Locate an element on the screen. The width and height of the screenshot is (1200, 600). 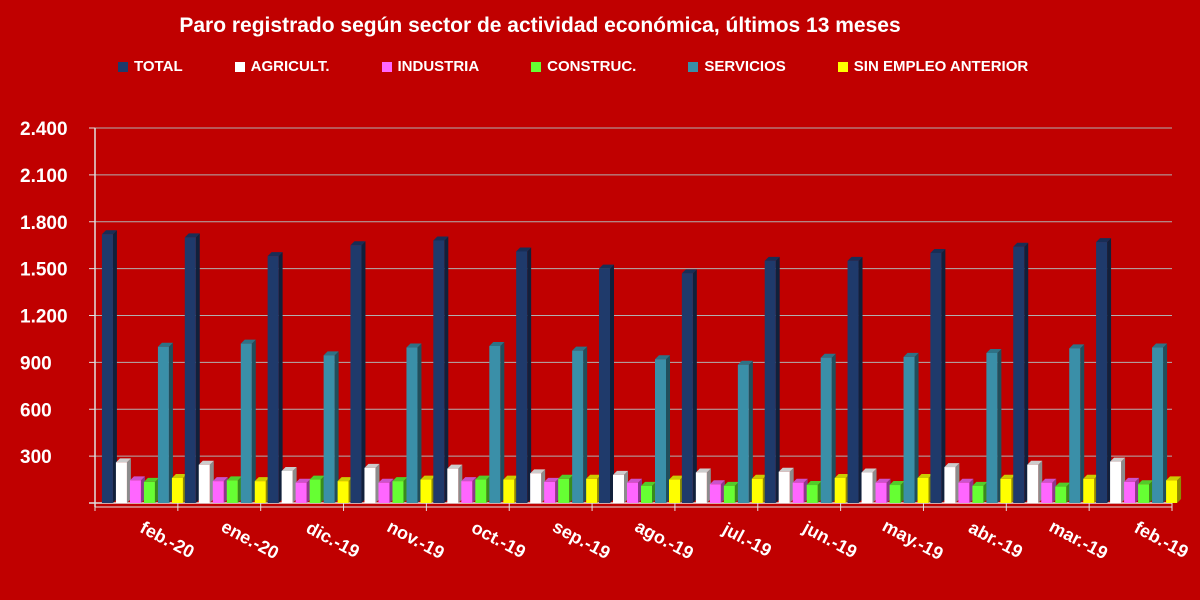
x-tick-label: ene.-20 is located at coordinates (250, 539).